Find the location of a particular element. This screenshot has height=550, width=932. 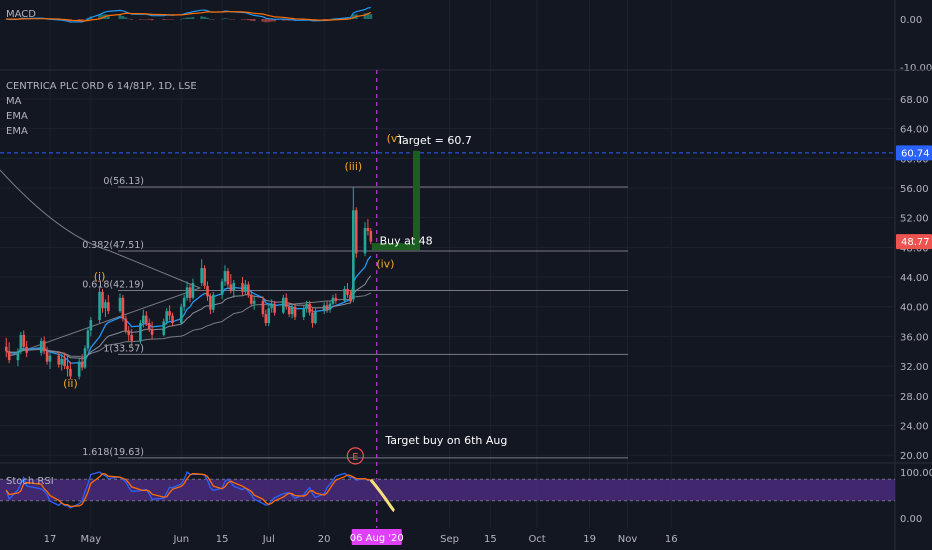

instrument-title: CENTRICA PLC ORD 6 14/81P, 1D, LSE is located at coordinates (101, 86).